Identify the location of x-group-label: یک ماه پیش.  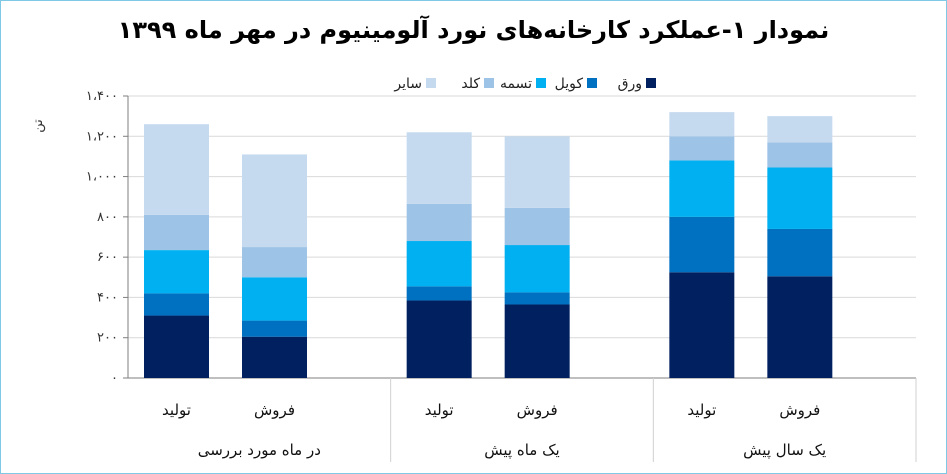
(521, 450).